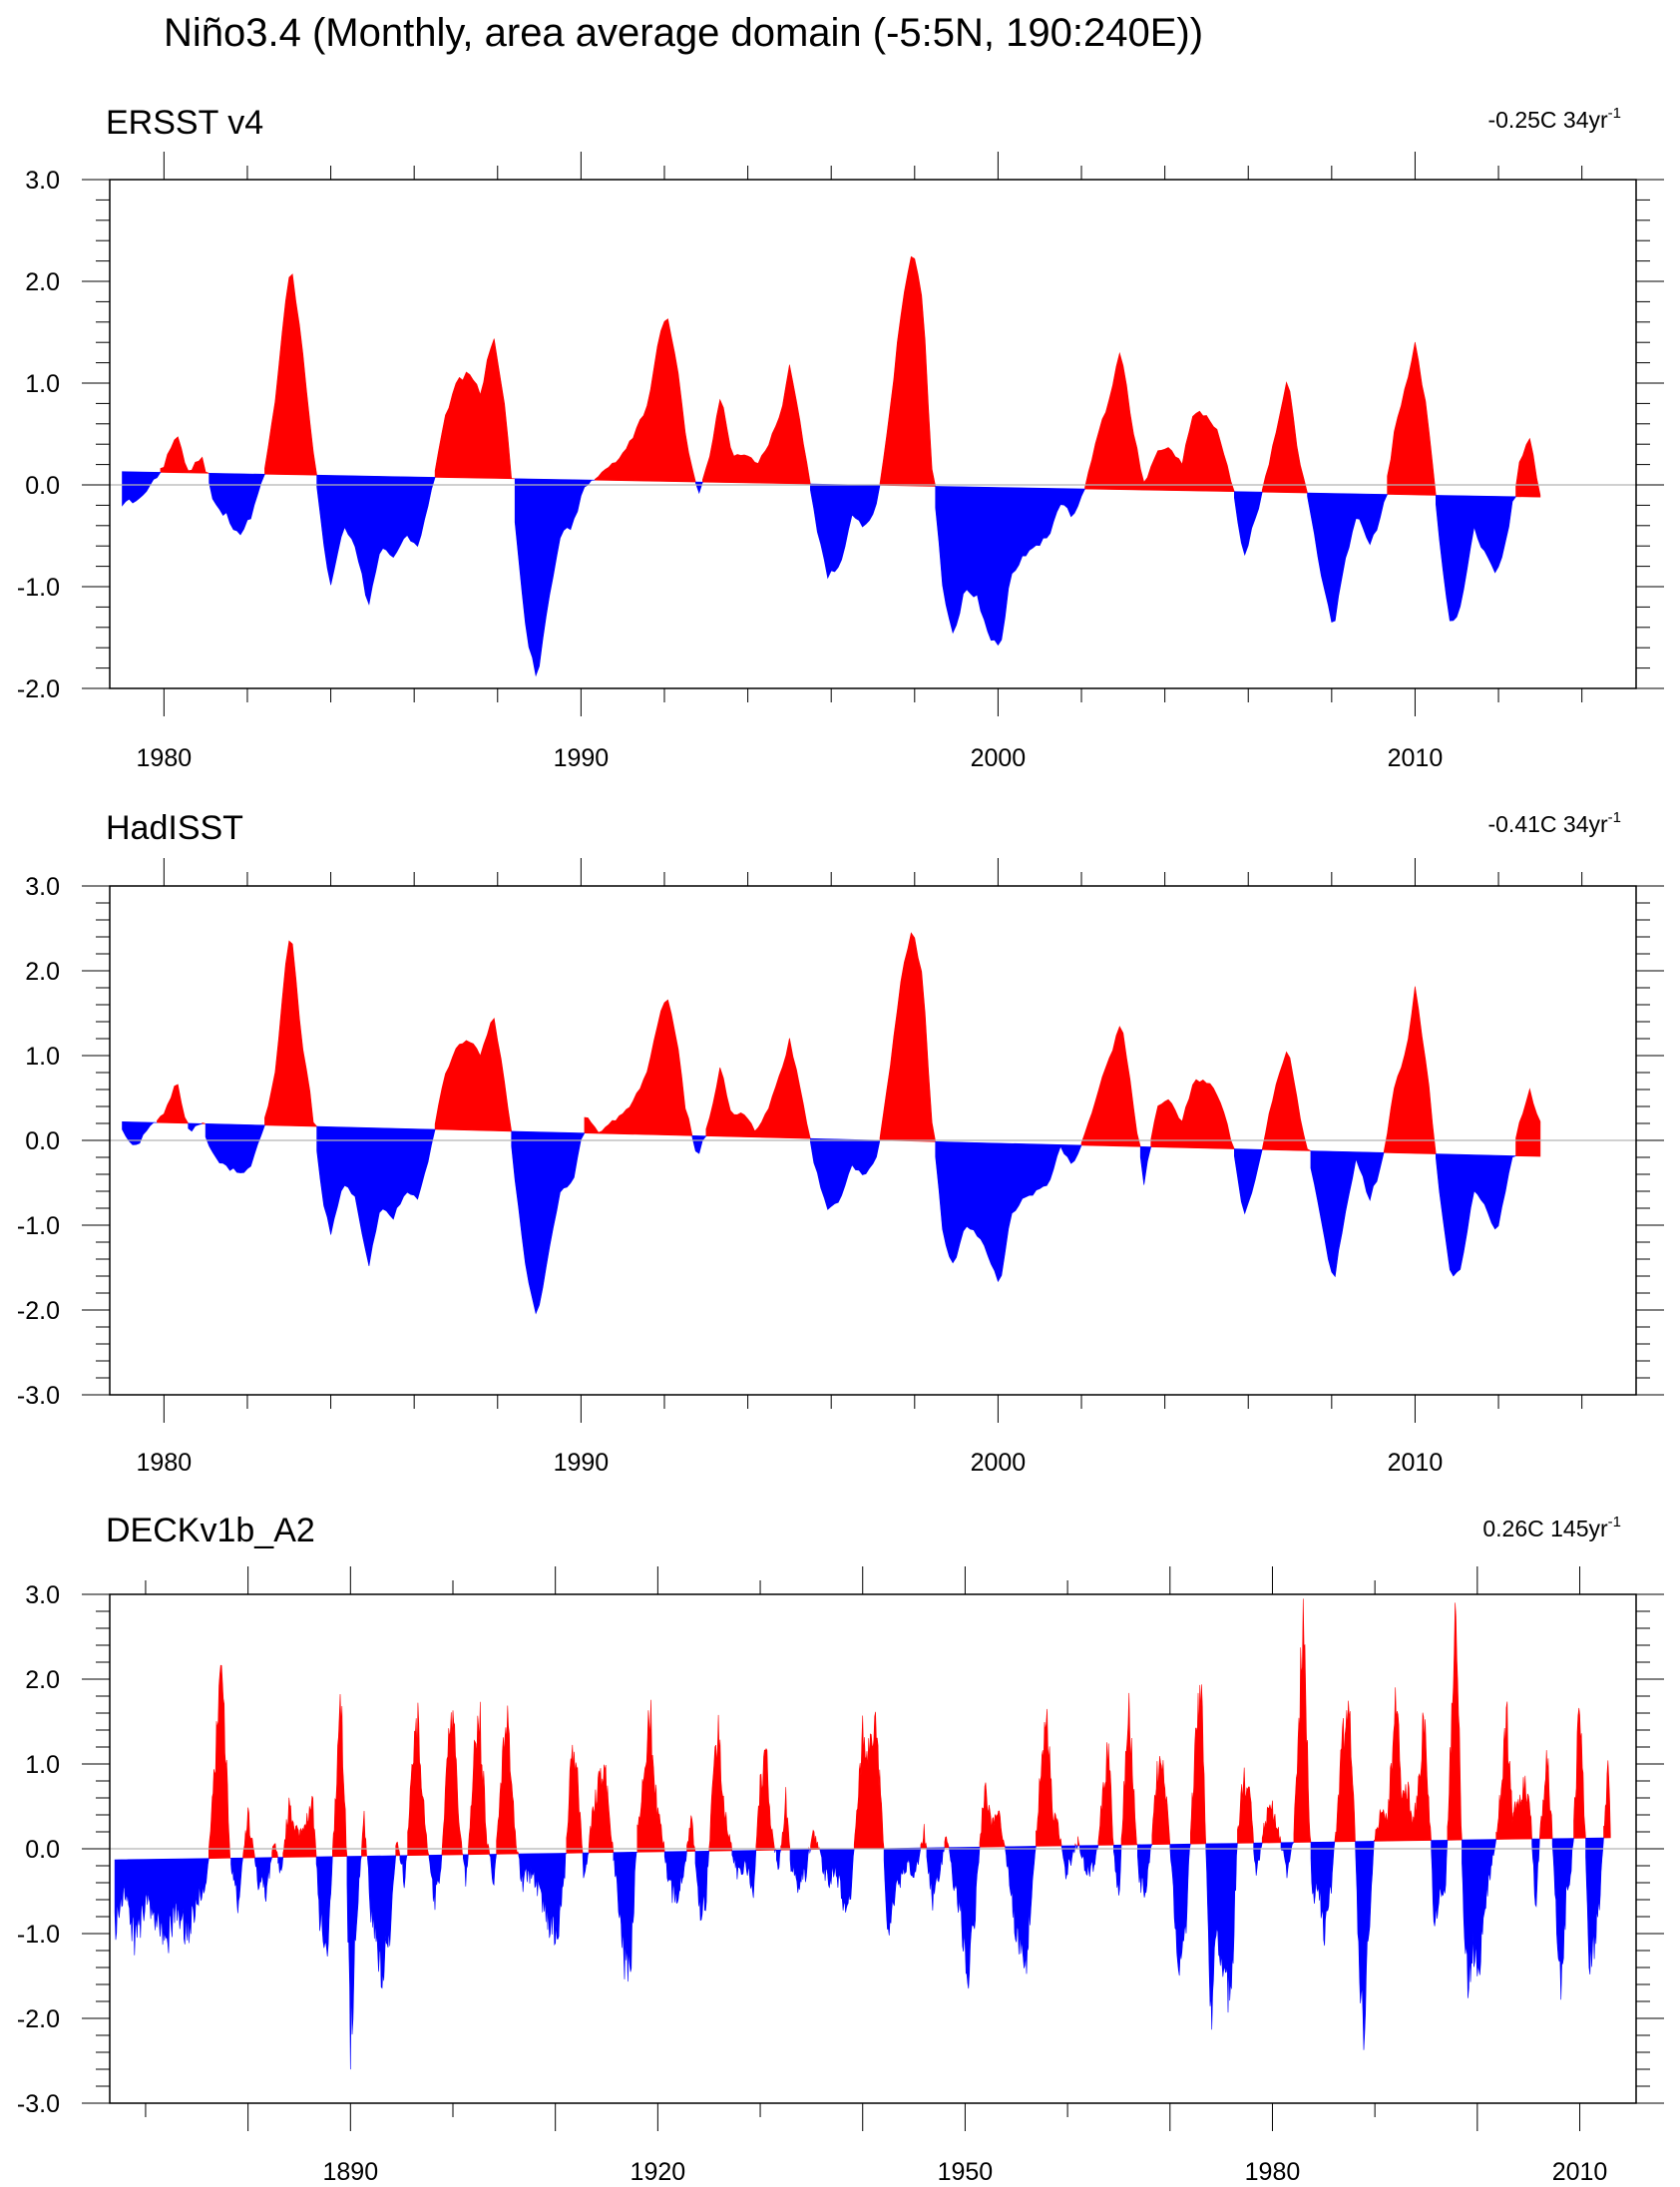  Describe the element at coordinates (658, 2172) in the screenshot. I see `x-tick-label: 1920` at that location.